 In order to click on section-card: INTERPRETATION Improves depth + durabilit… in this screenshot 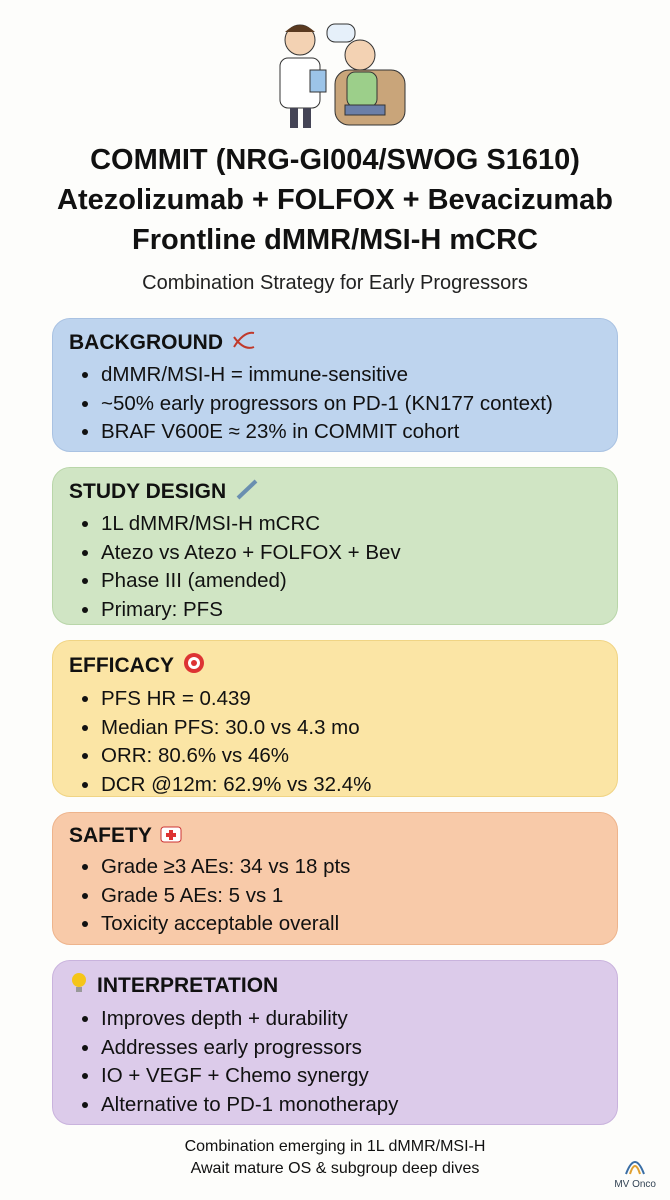, I will do `click(335, 1042)`.